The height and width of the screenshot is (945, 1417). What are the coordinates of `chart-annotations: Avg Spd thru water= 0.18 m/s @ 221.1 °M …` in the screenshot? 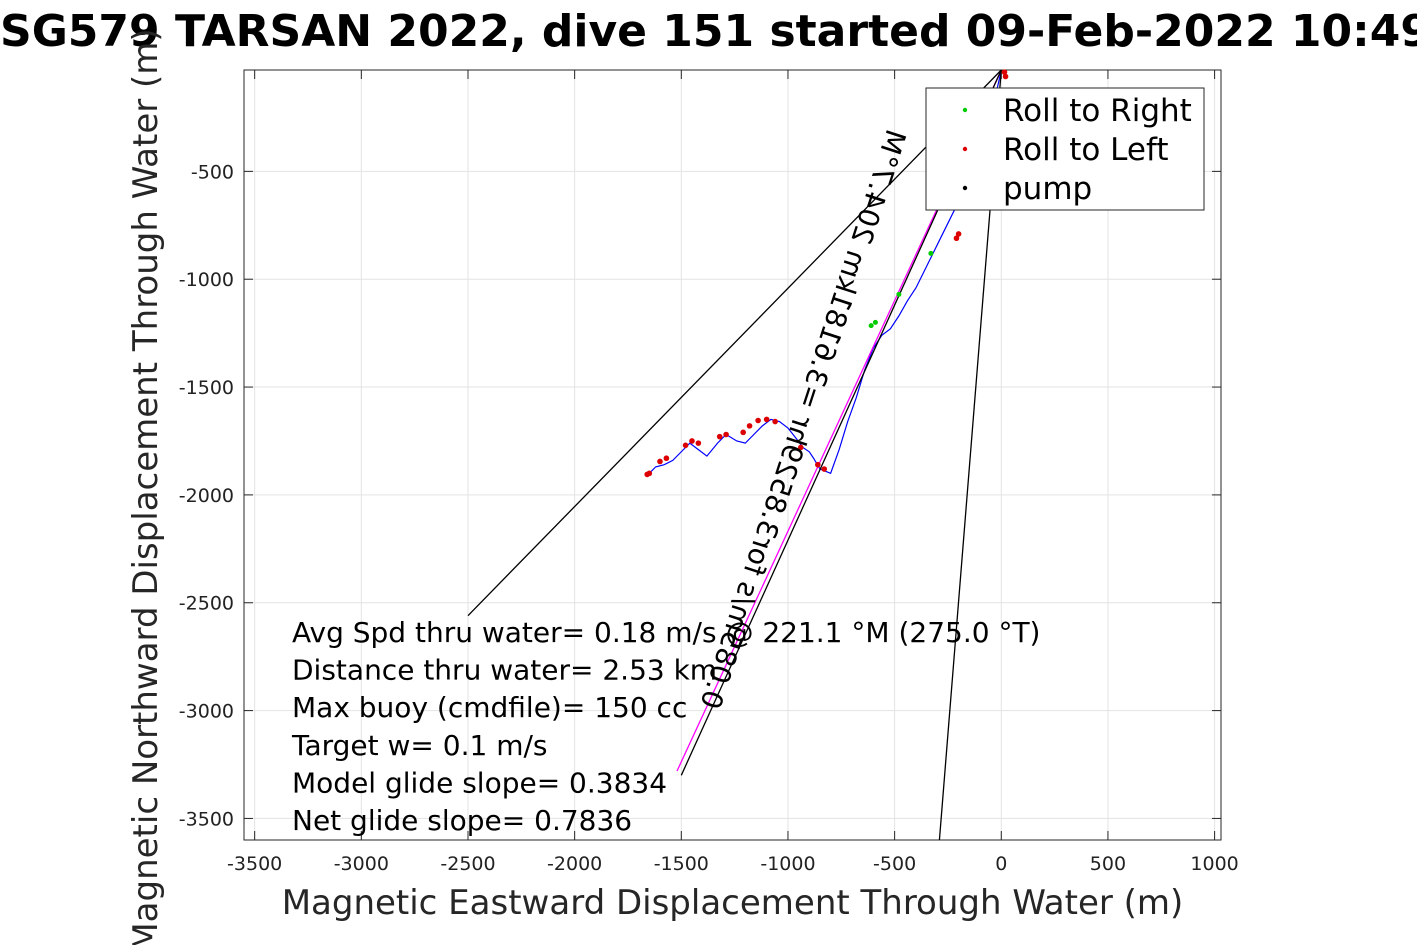 It's located at (665, 726).